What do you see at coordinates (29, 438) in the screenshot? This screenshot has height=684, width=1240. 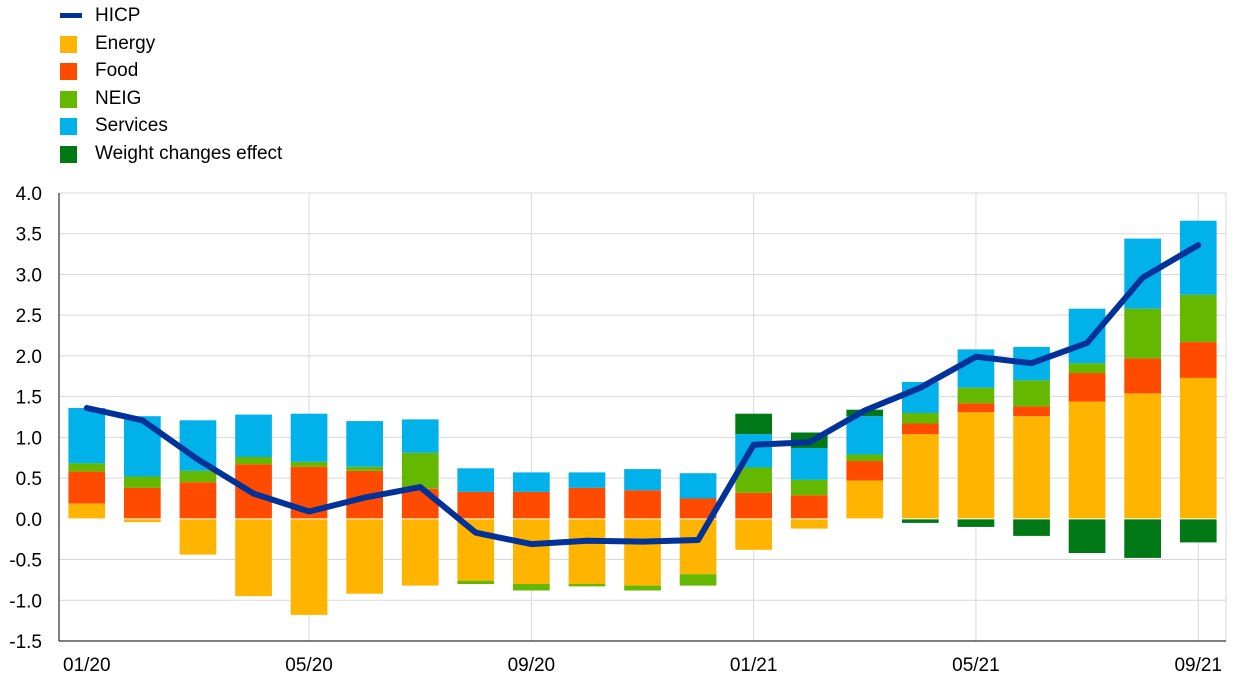 I see `y-tick-label: 1.0` at bounding box center [29, 438].